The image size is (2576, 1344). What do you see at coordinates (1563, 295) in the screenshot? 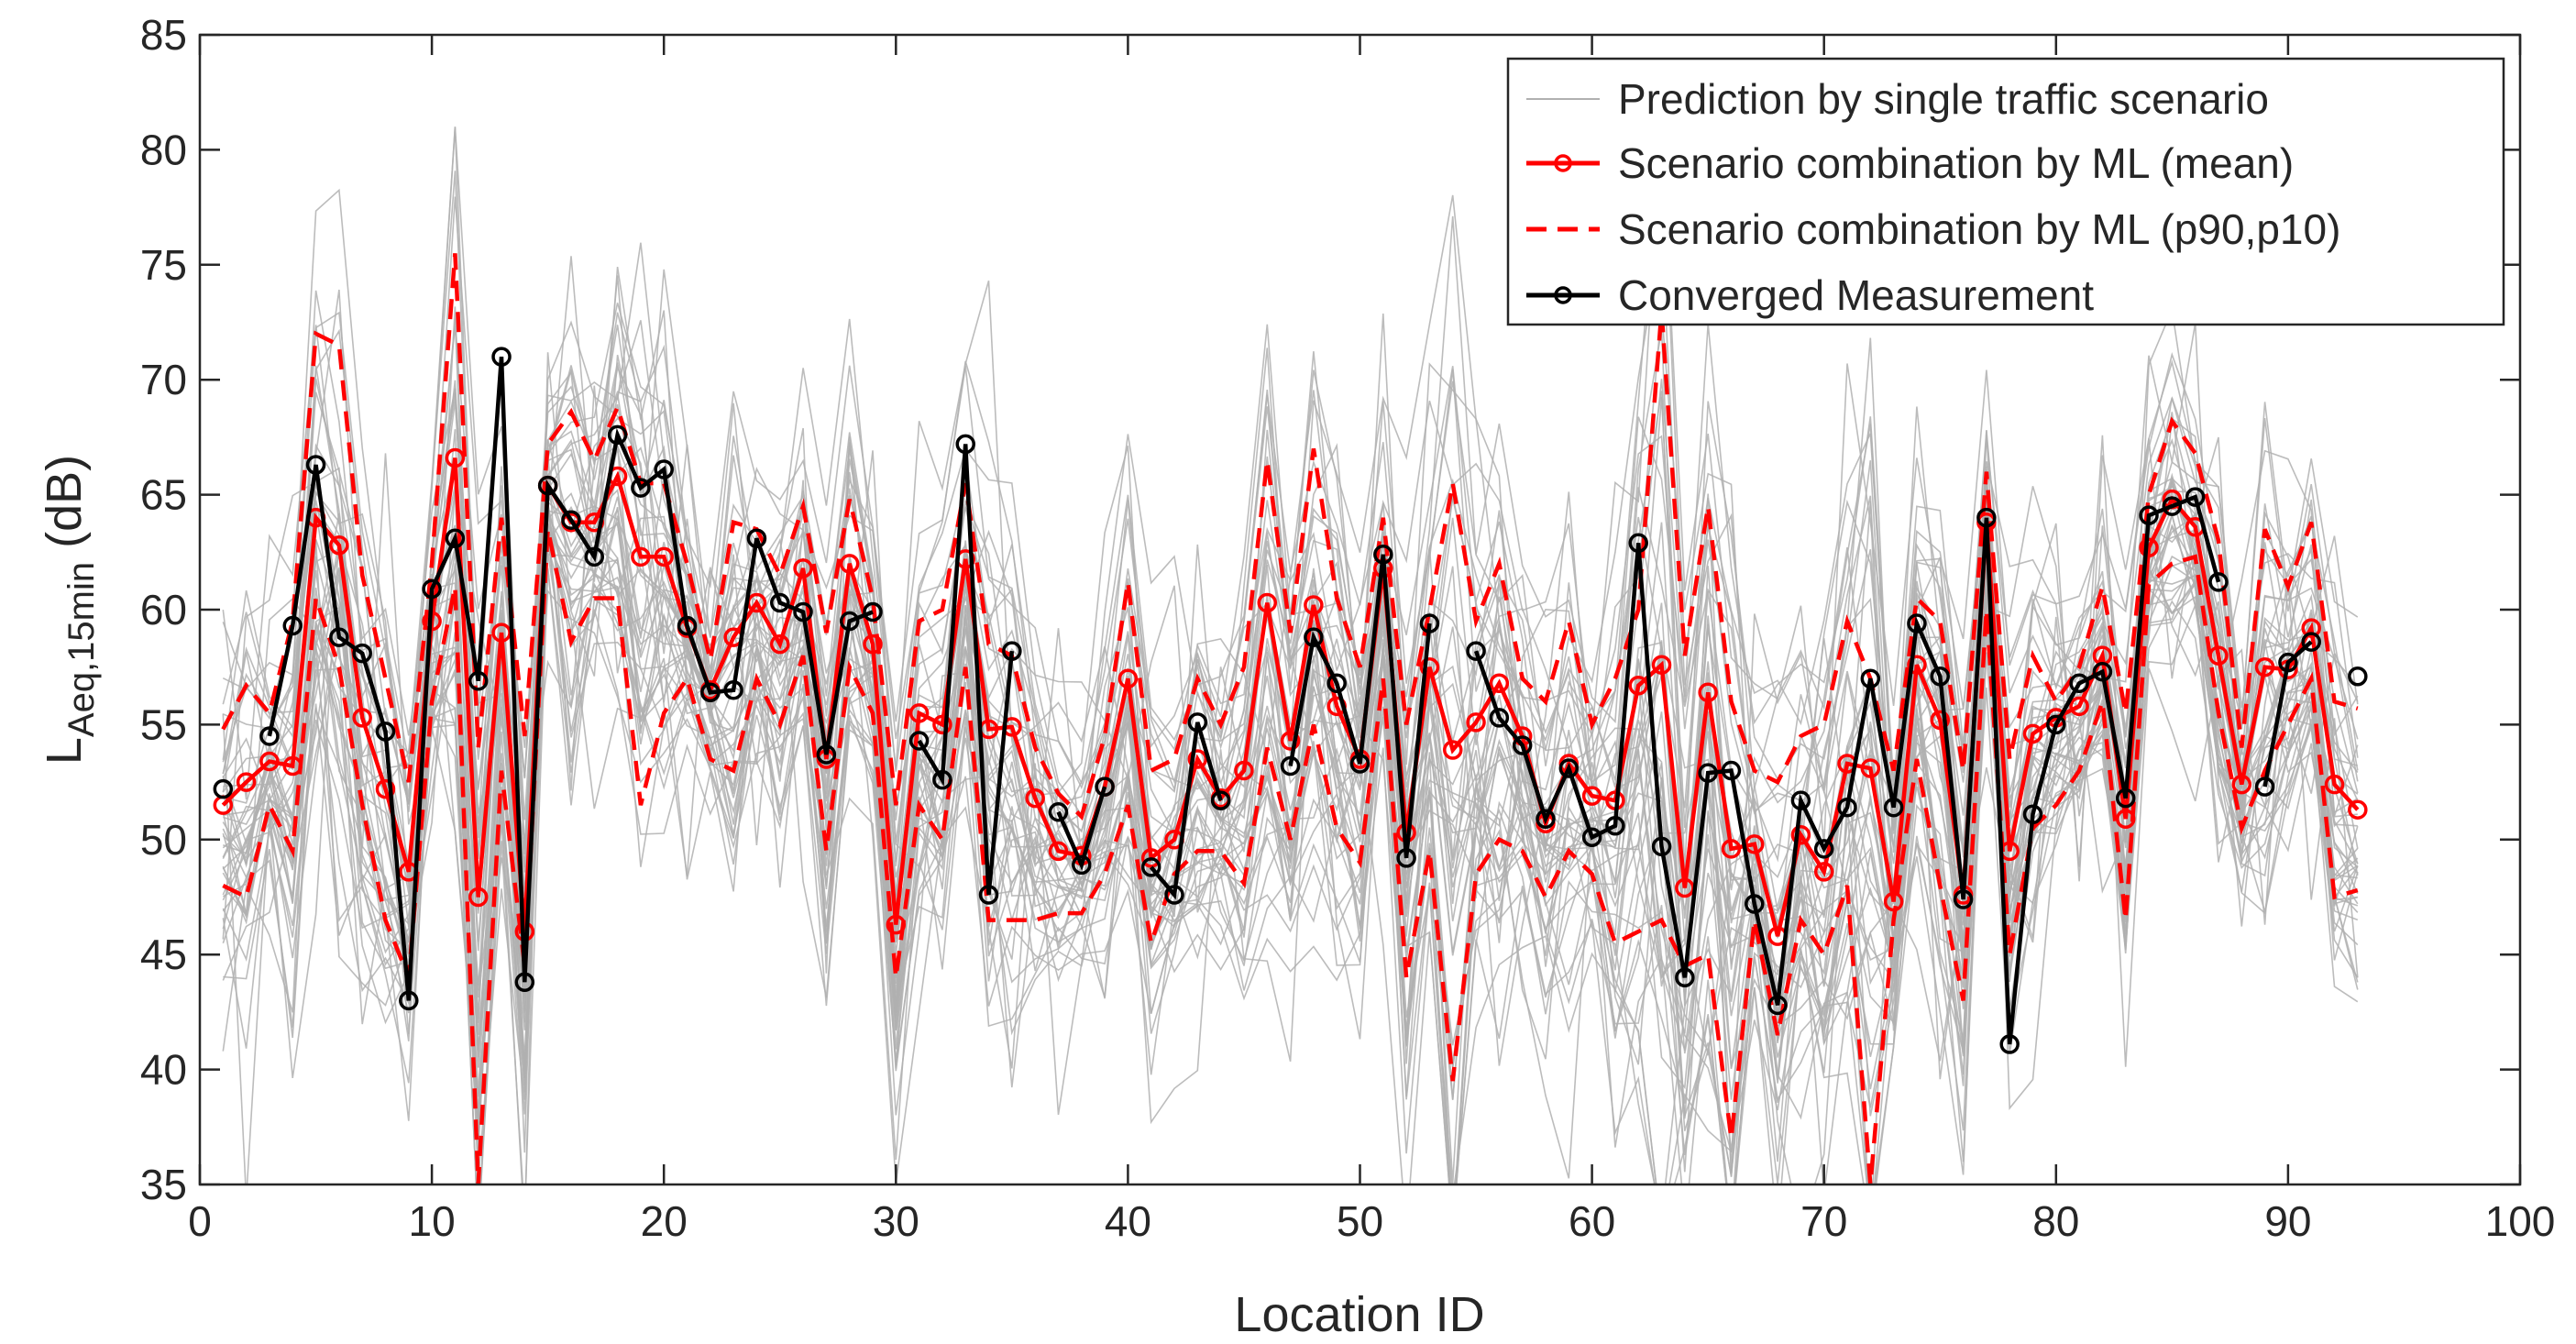
I see `legend-marker-measurement` at bounding box center [1563, 295].